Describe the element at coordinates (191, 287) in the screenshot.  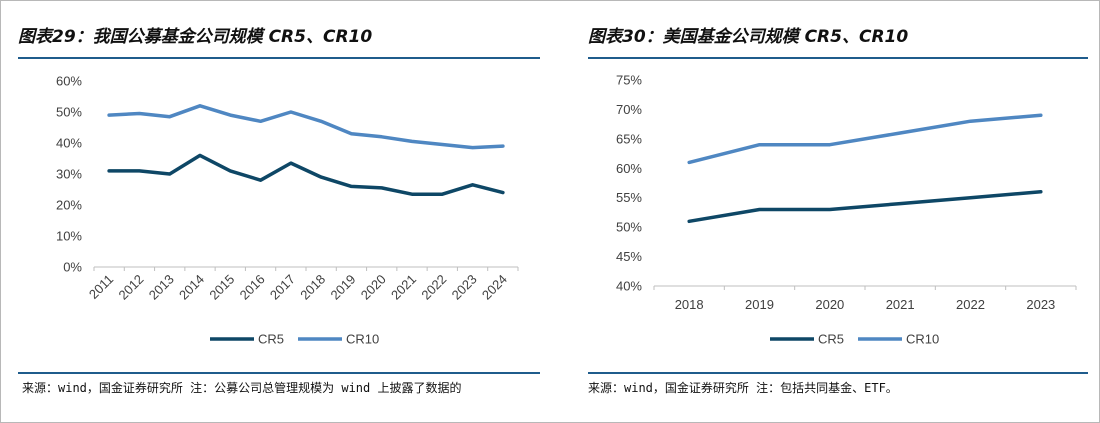
I see `x-tick-label: 2014` at that location.